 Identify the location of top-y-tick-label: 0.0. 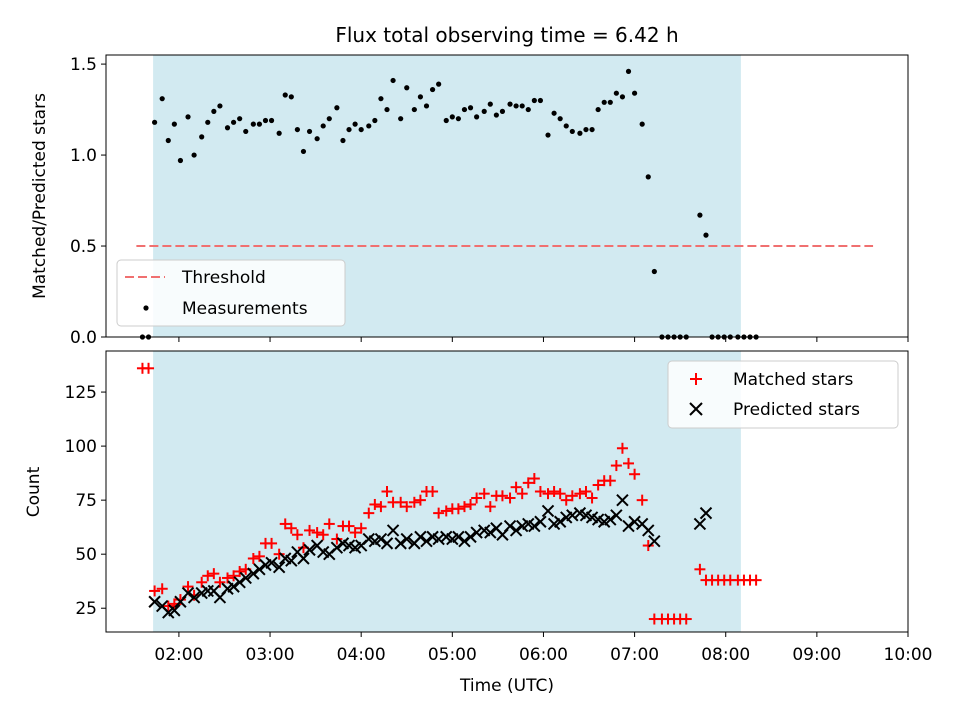
(83, 338).